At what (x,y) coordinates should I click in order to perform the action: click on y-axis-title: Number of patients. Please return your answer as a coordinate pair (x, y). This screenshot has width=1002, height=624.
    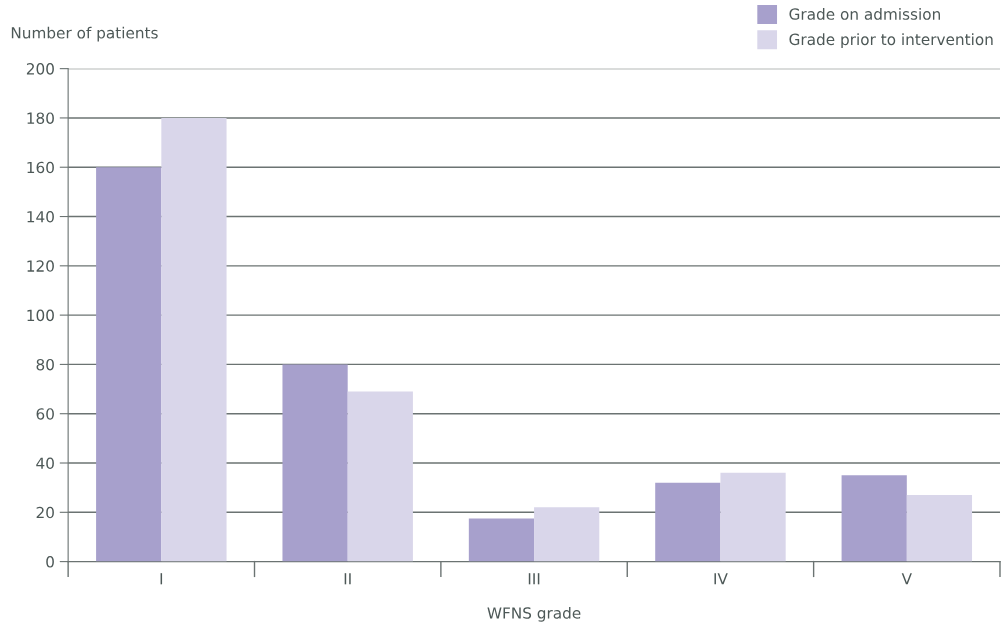
    Looking at the image, I should click on (84, 34).